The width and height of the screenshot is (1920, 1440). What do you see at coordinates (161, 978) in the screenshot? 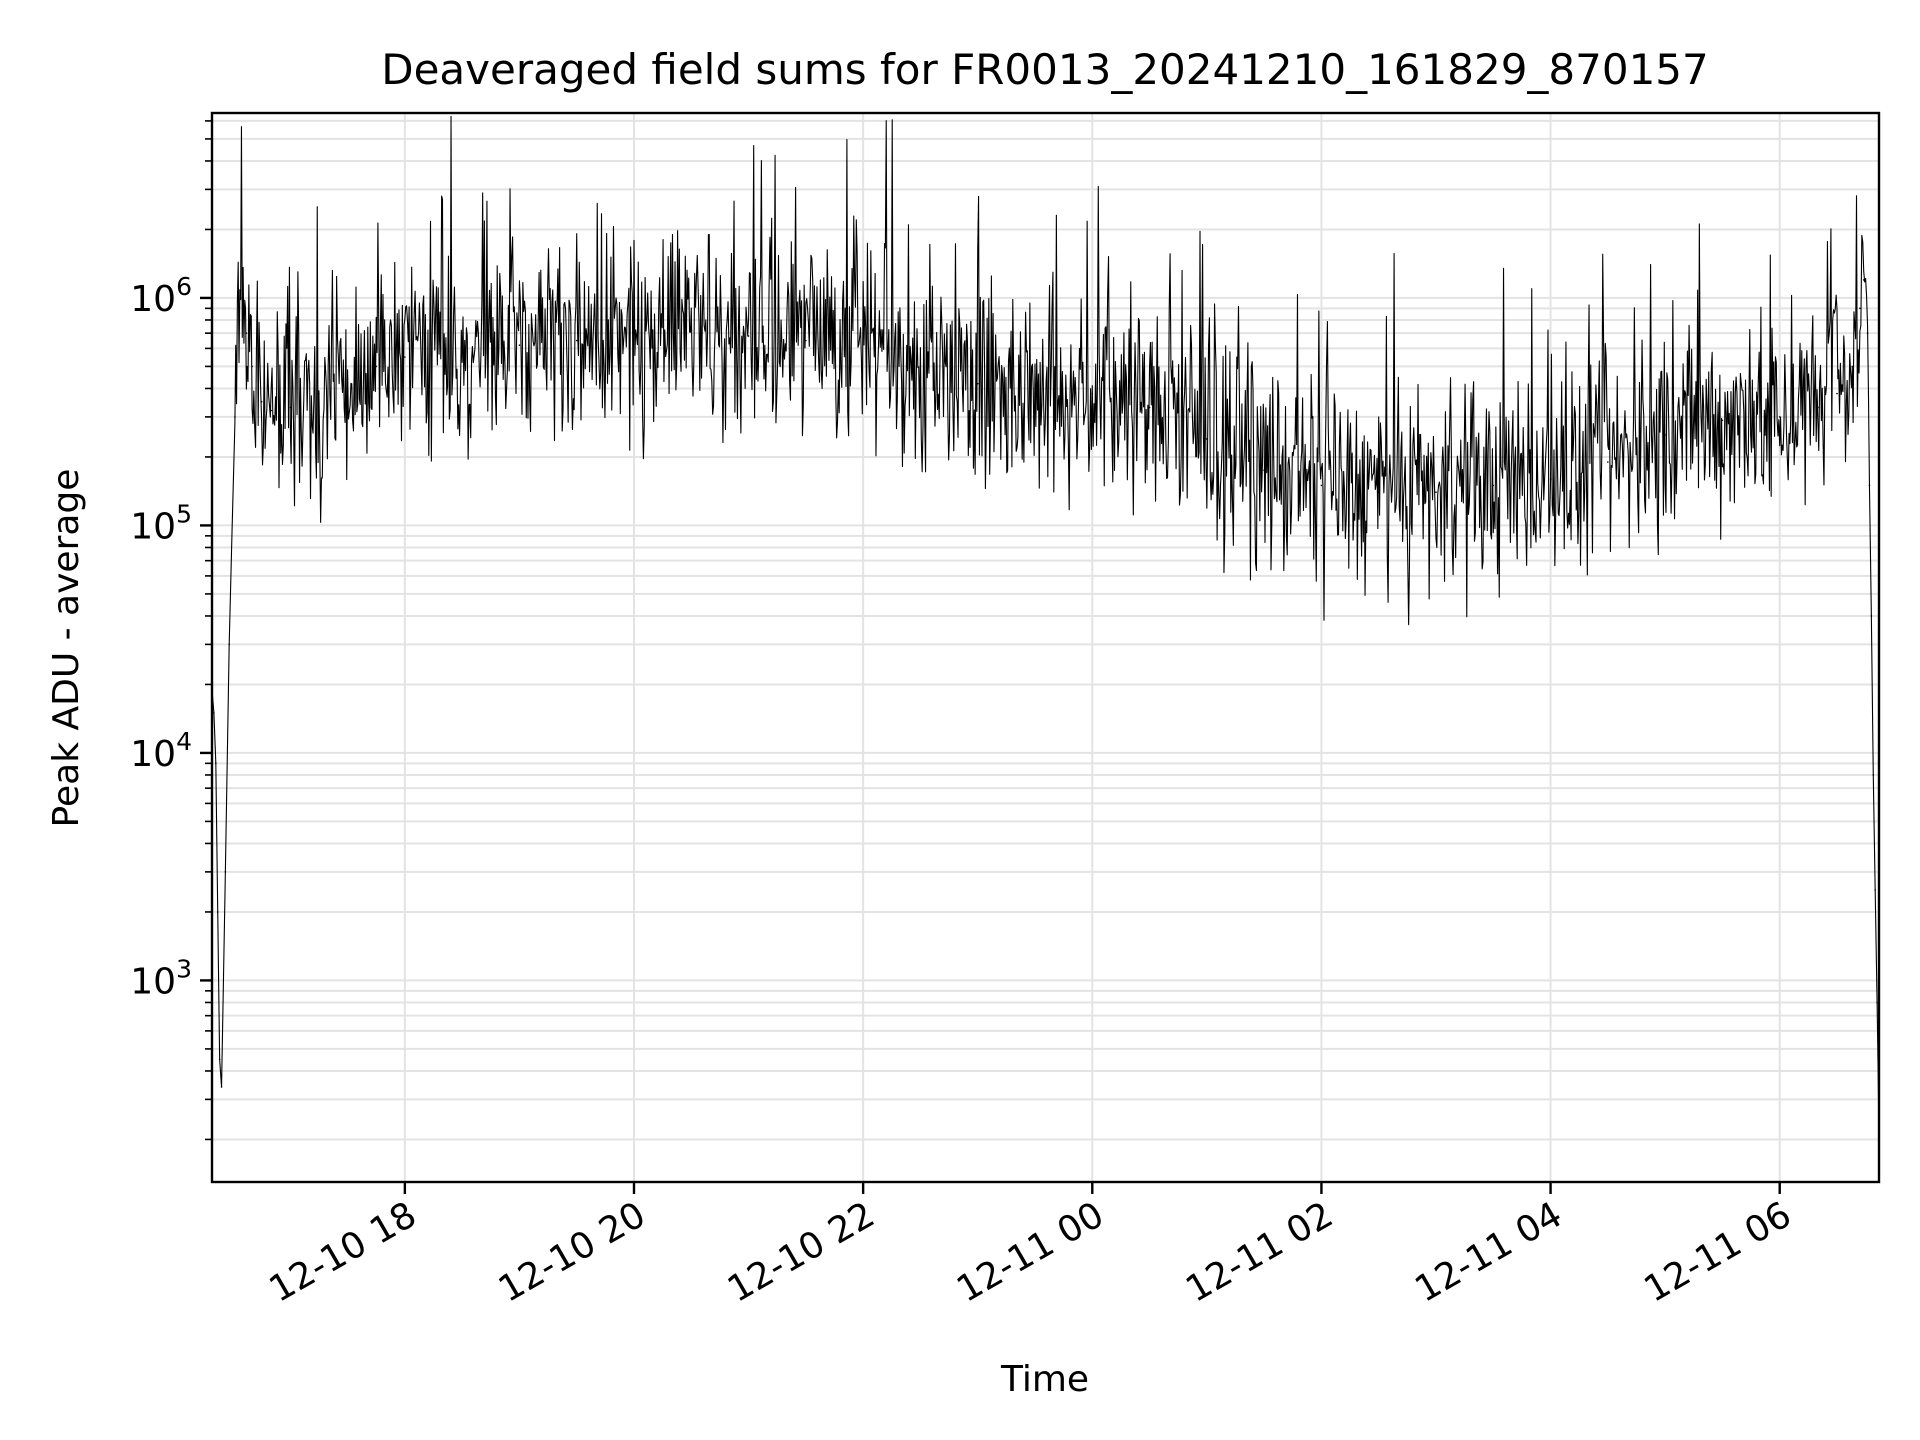
I see `y-tick-label: 10³` at bounding box center [161, 978].